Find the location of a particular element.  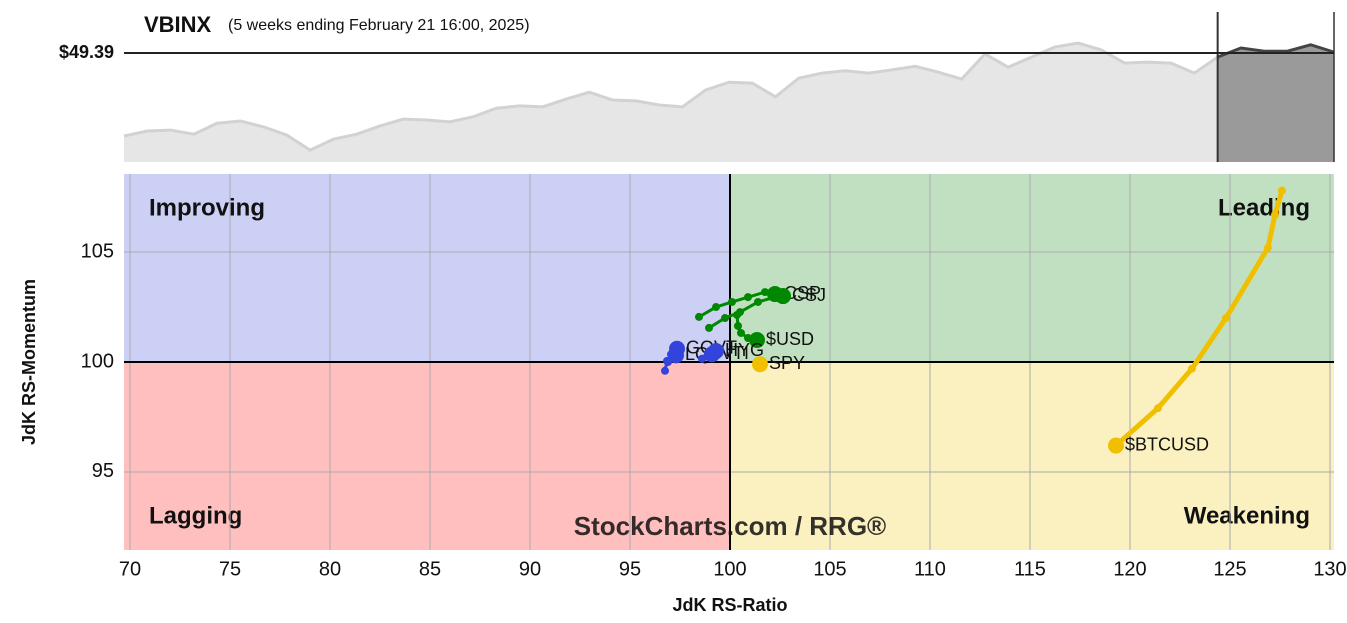

ticker: VBINX is located at coordinates (178, 24).